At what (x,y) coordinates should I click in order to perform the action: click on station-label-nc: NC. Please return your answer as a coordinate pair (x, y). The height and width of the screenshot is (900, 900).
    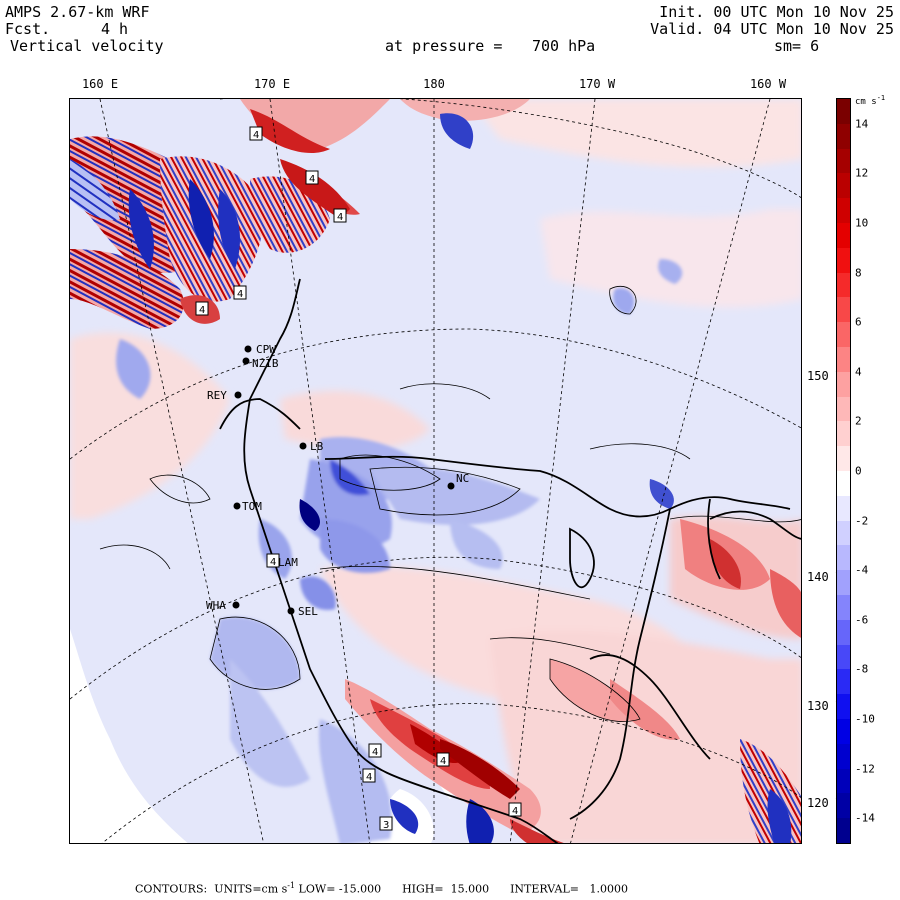
    Looking at the image, I should click on (462, 478).